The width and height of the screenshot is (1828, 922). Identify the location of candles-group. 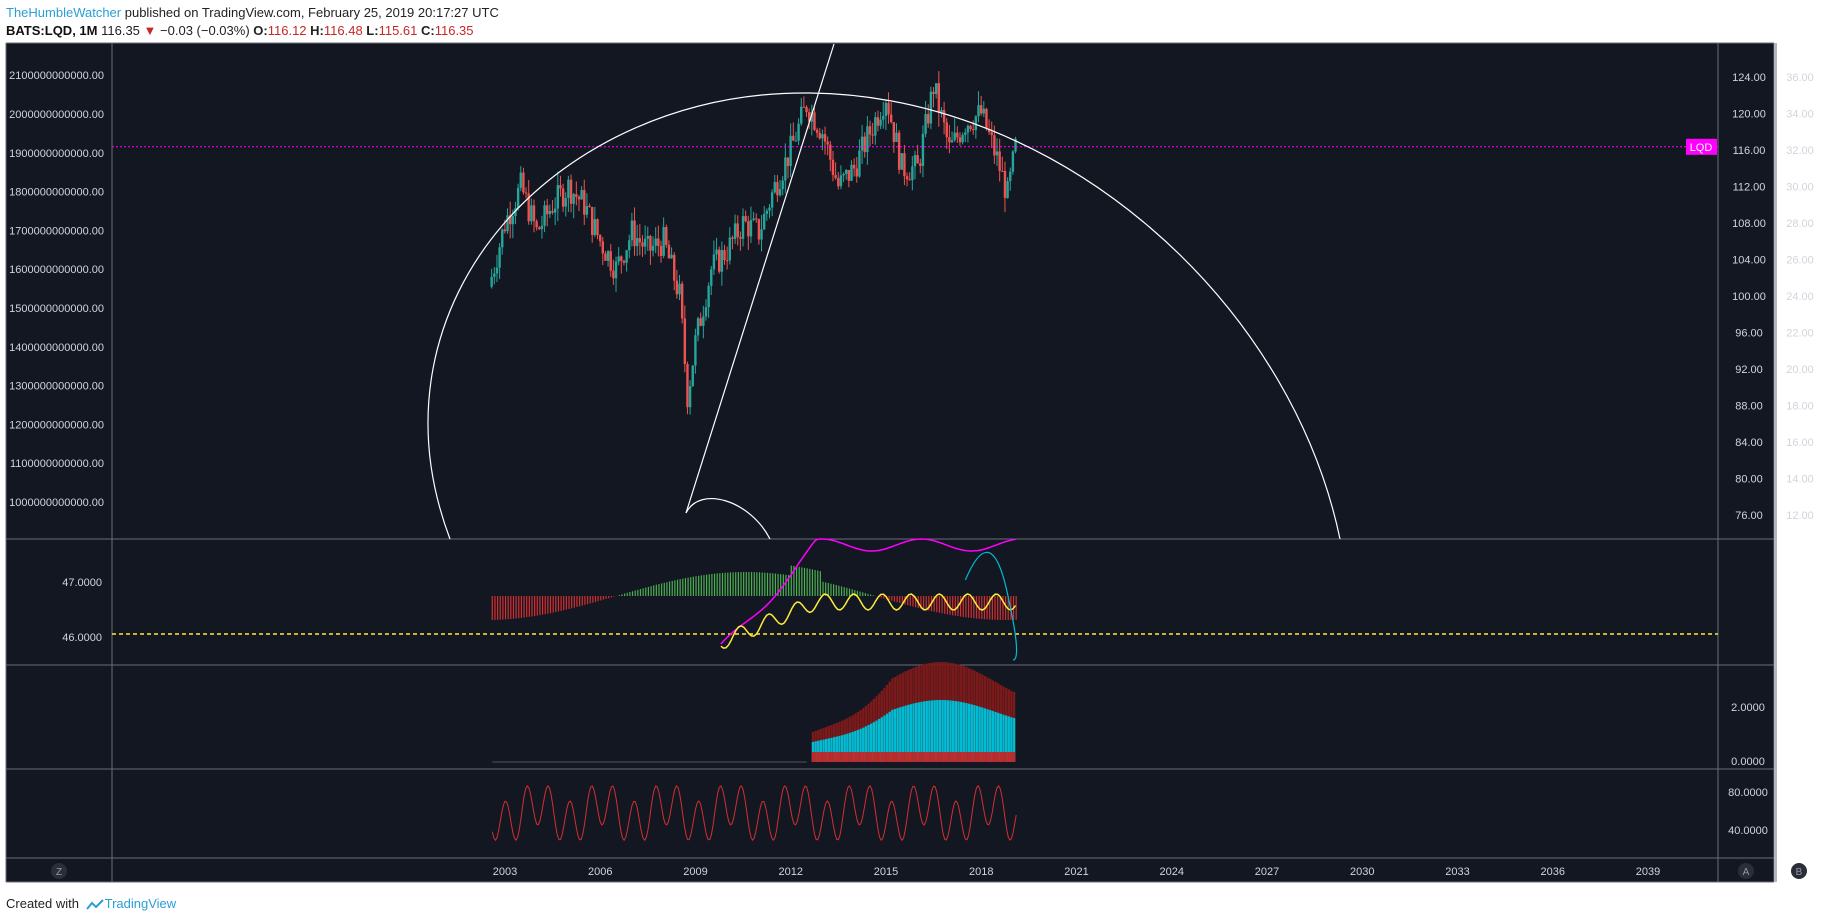
(753, 243).